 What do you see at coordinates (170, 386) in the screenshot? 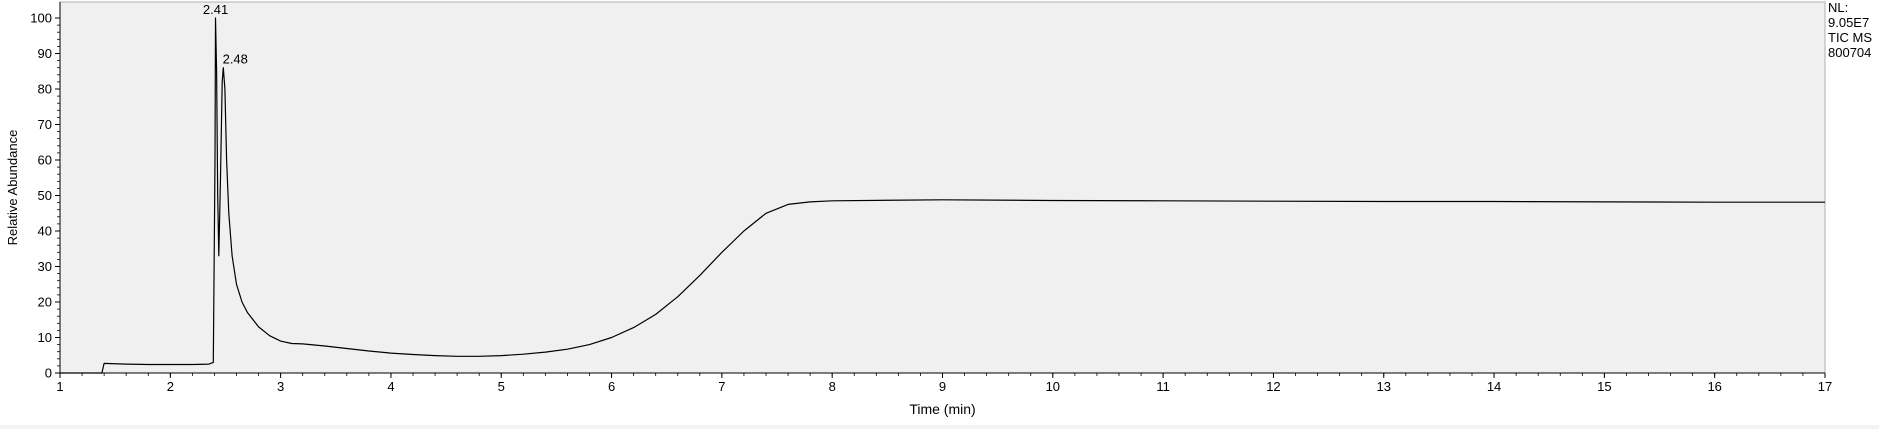
I see `x-tick-label: 2` at bounding box center [170, 386].